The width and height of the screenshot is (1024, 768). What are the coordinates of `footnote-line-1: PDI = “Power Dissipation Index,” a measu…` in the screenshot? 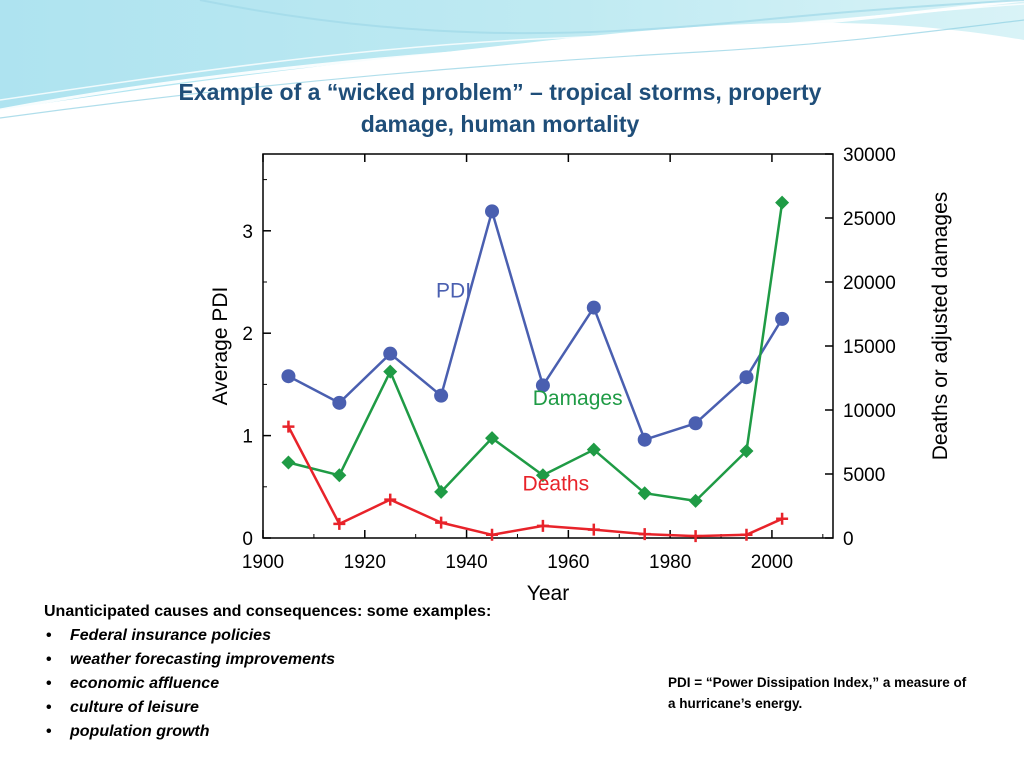 It's located at (817, 682).